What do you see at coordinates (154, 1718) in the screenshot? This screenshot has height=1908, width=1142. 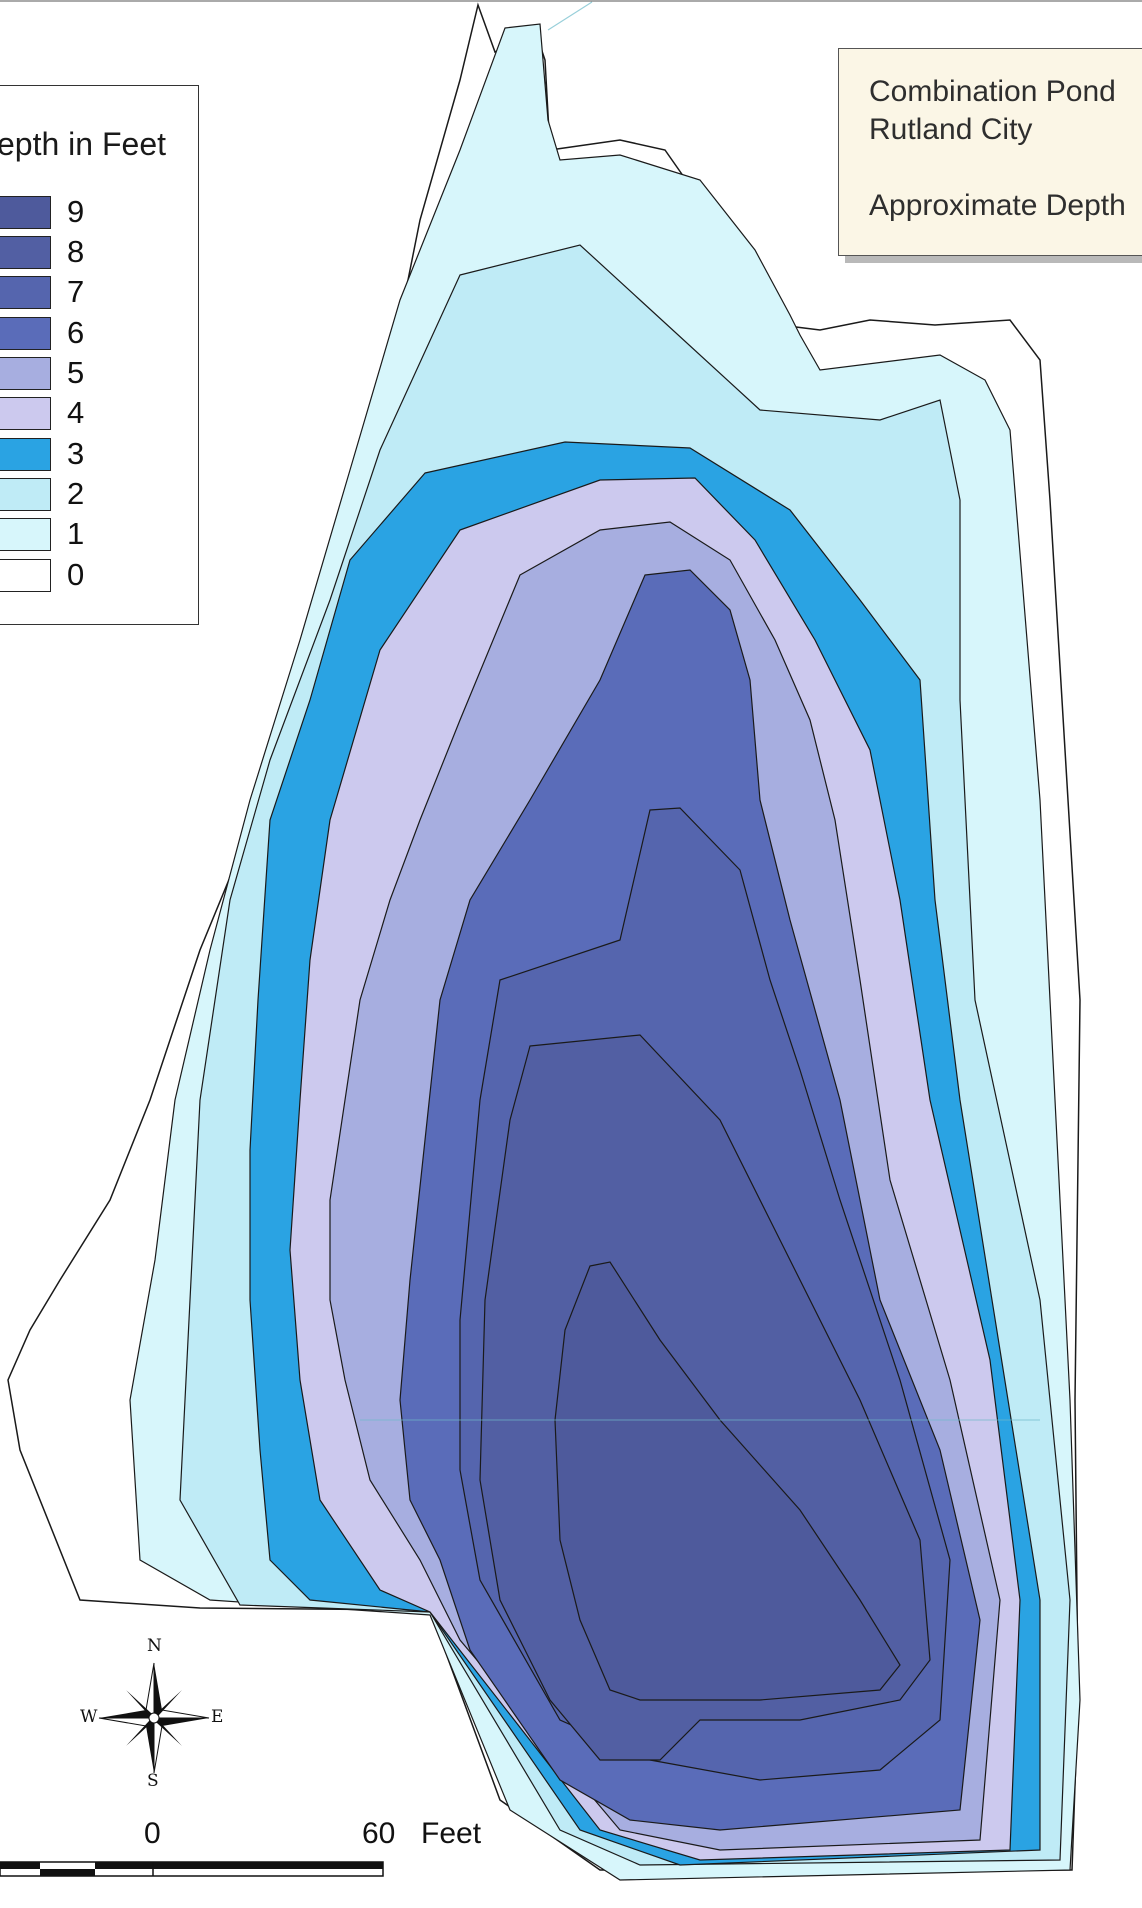 I see `compass-rose-icon` at bounding box center [154, 1718].